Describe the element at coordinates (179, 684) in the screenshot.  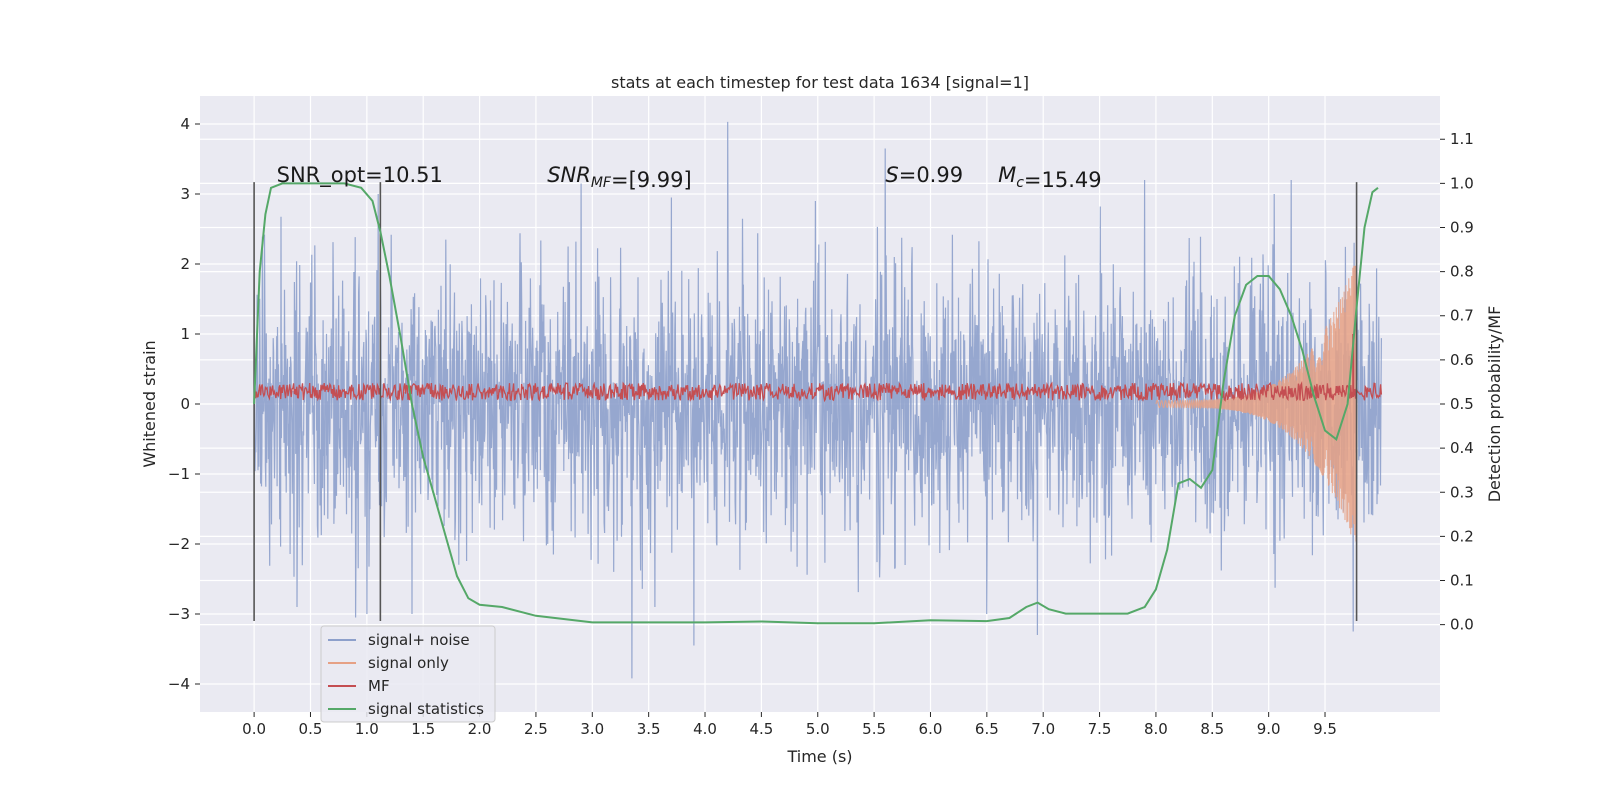
I see `y-left-tick-label: −4` at that location.